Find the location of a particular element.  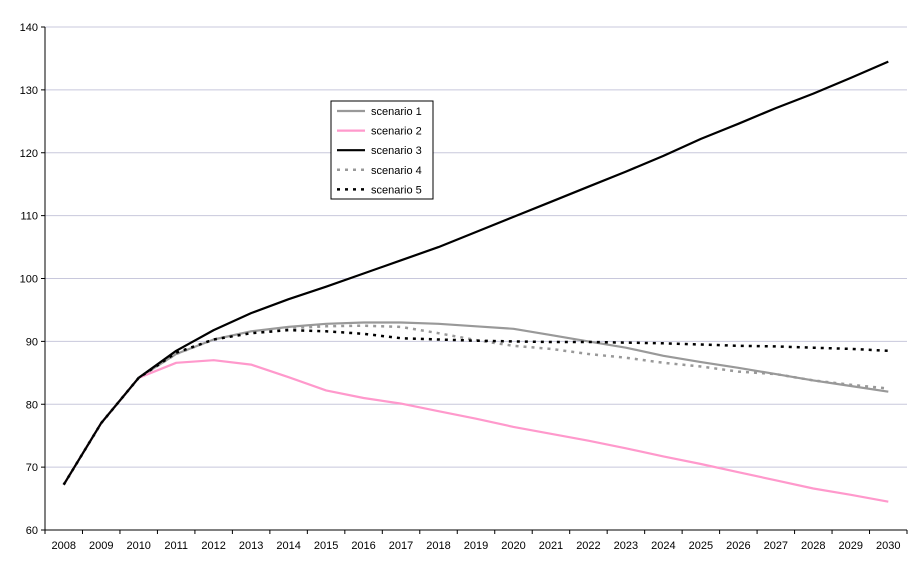

x-tick-label: 2028 is located at coordinates (813, 546).